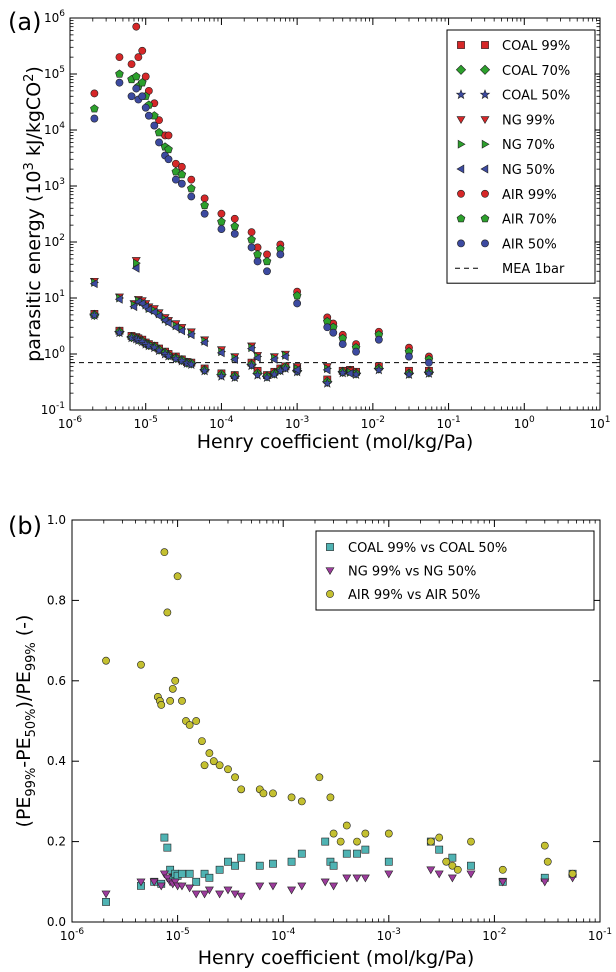 This screenshot has height=972, width=616. I want to click on y-tick-label: 1.0, so click(56, 520).